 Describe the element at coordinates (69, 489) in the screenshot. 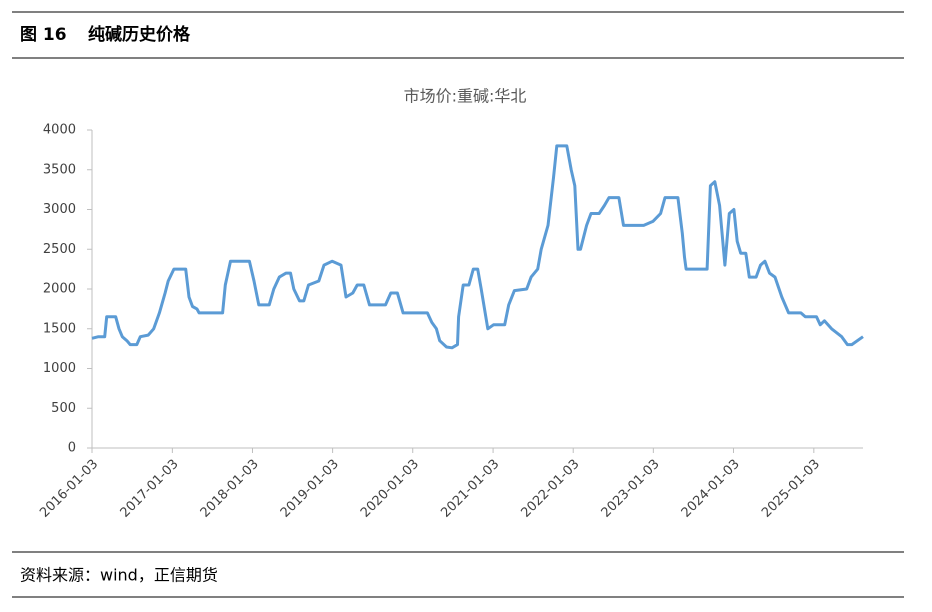

I see `x-tick-label: 2016-01-03` at that location.